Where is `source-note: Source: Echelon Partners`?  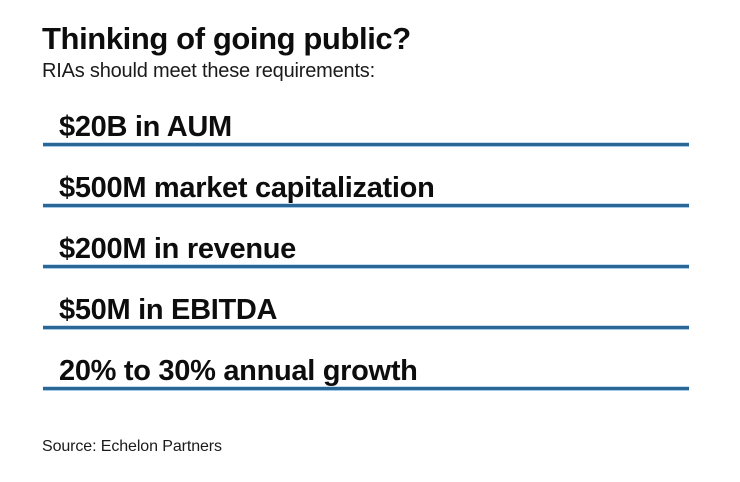 source-note: Source: Echelon Partners is located at coordinates (132, 446).